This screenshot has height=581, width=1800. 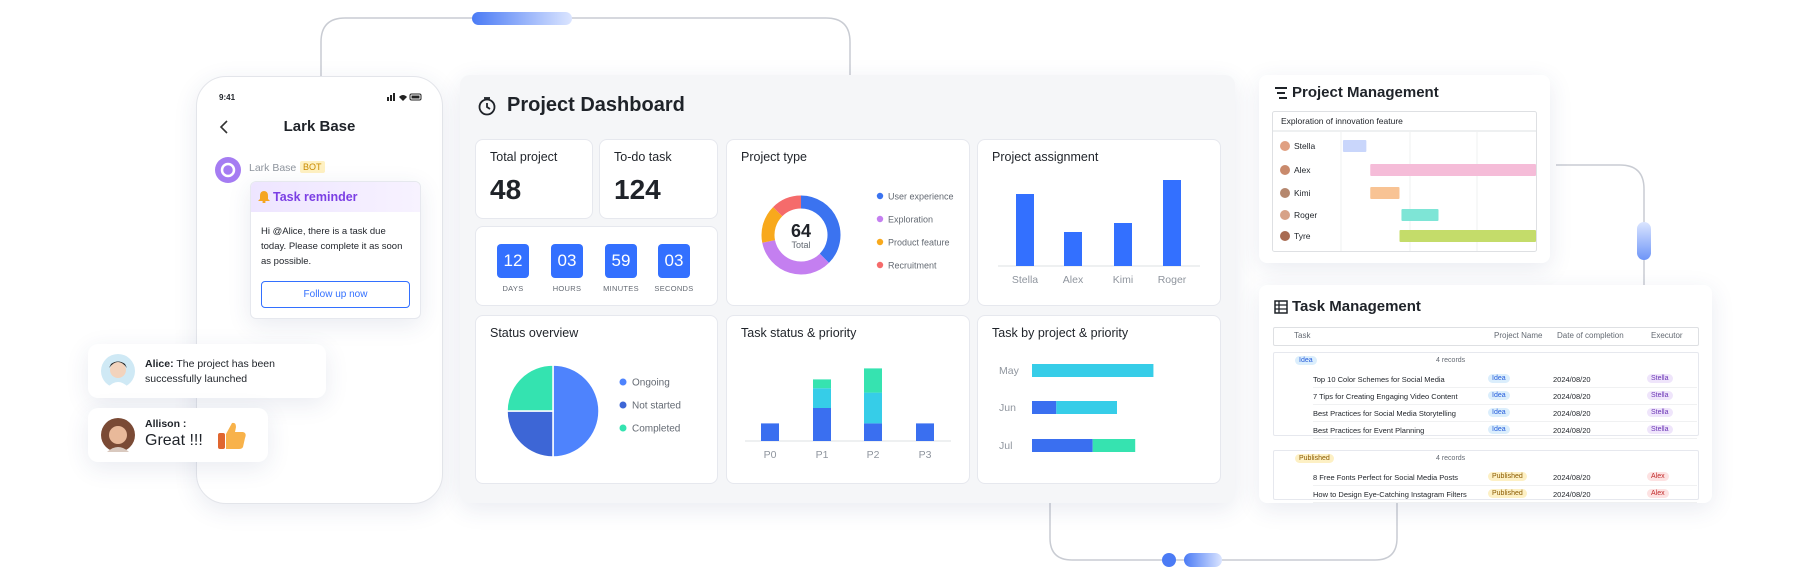 I want to click on dashboard-icon, so click(x=487, y=106).